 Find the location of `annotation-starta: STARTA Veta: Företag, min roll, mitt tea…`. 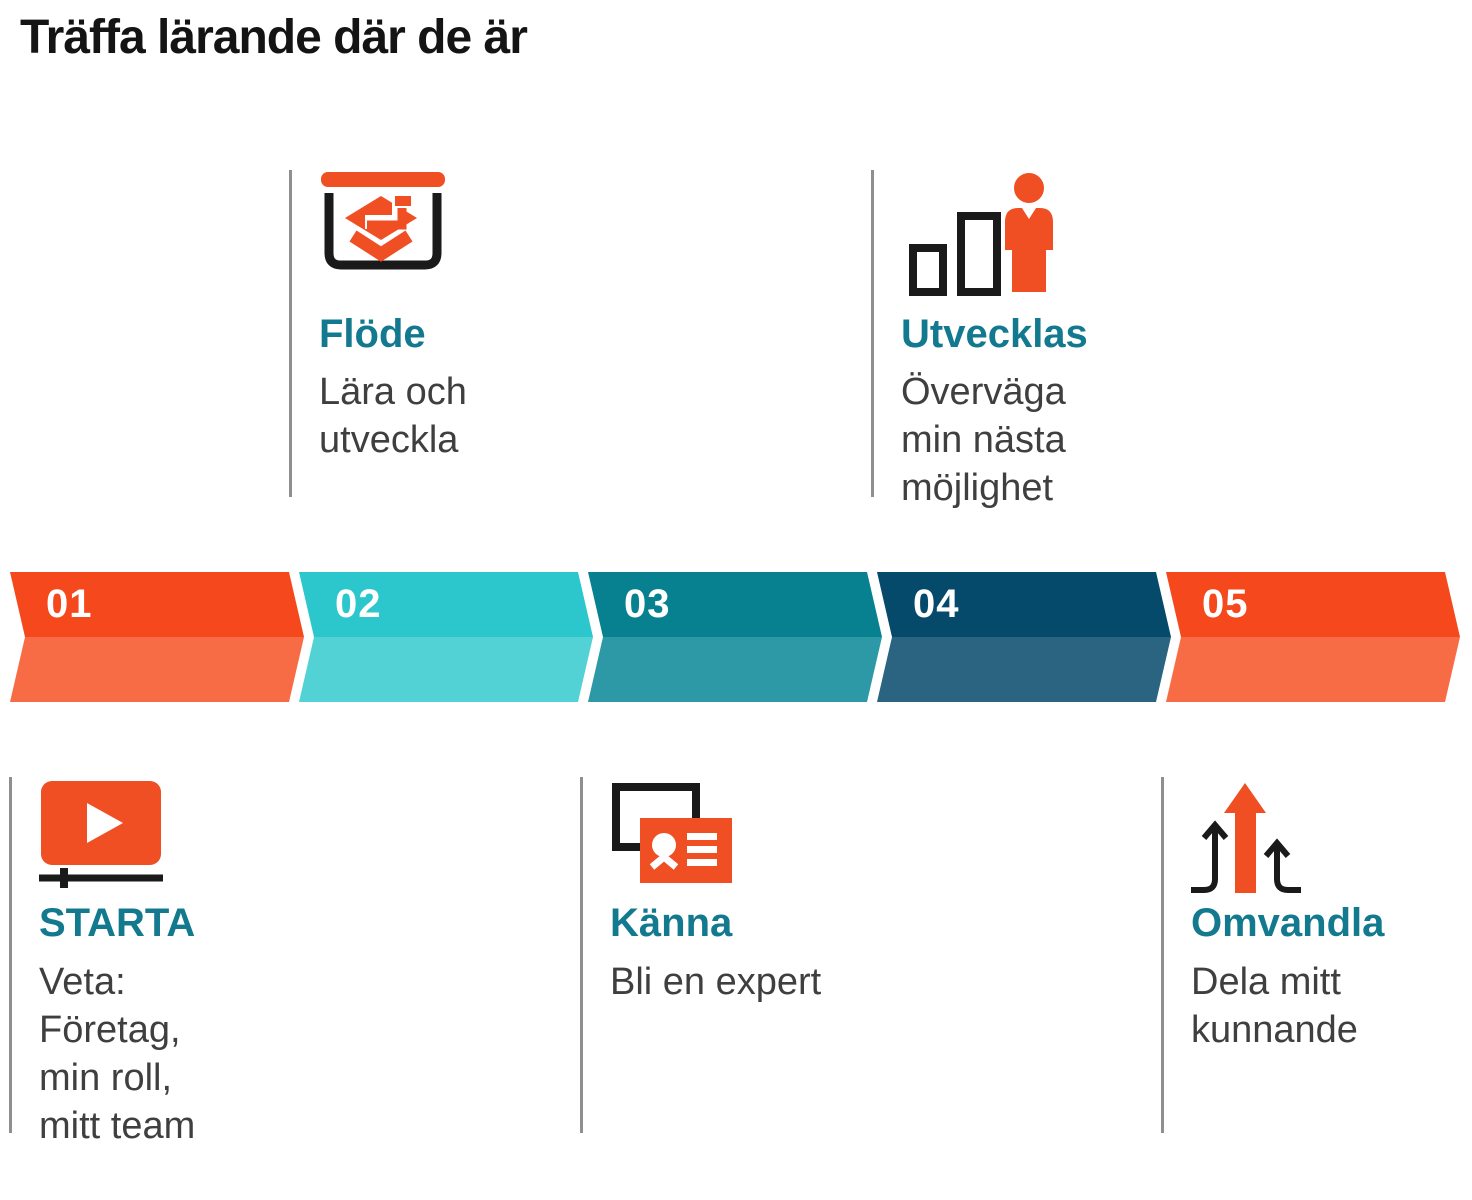

annotation-starta: STARTA Veta: Företag, min roll, mitt tea… is located at coordinates (180, 962).